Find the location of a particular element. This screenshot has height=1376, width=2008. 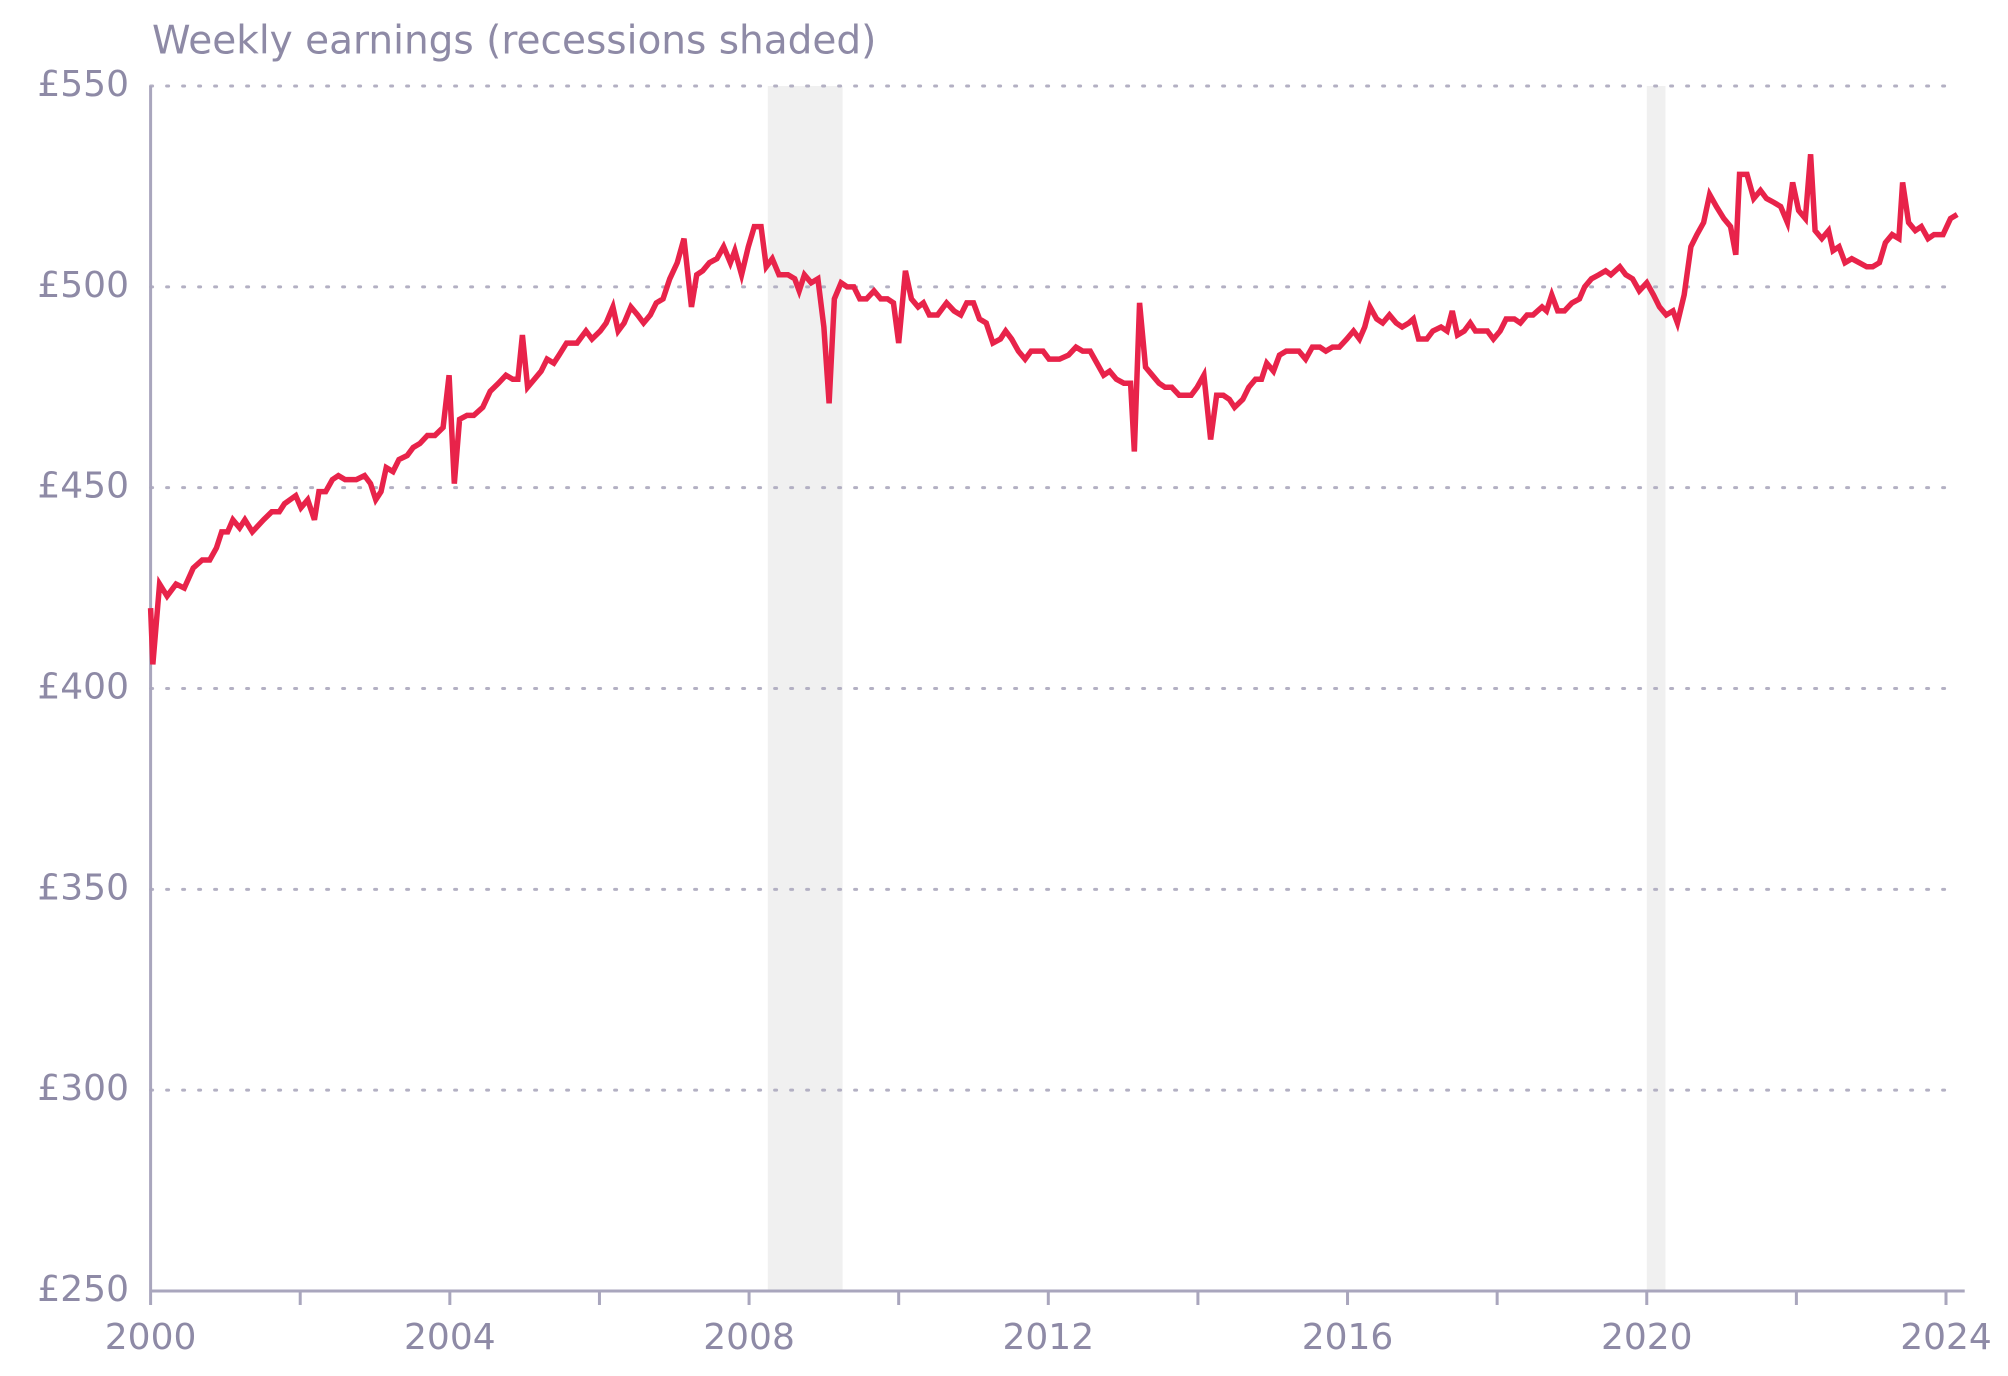

y-tick-label: £550 is located at coordinates (83, 84).